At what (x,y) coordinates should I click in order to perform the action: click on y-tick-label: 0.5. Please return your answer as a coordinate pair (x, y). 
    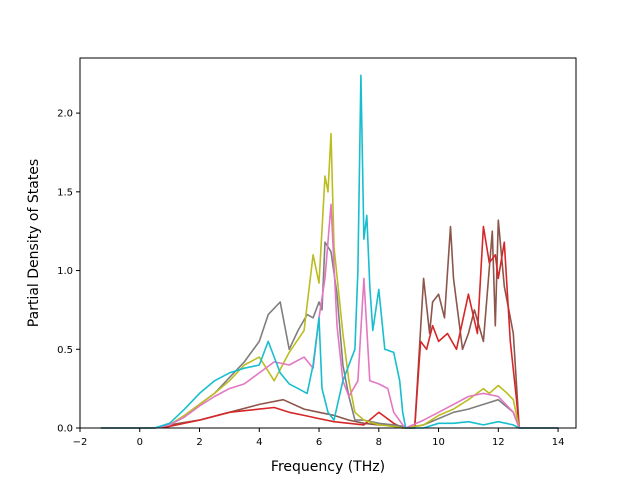
    Looking at the image, I should click on (65, 350).